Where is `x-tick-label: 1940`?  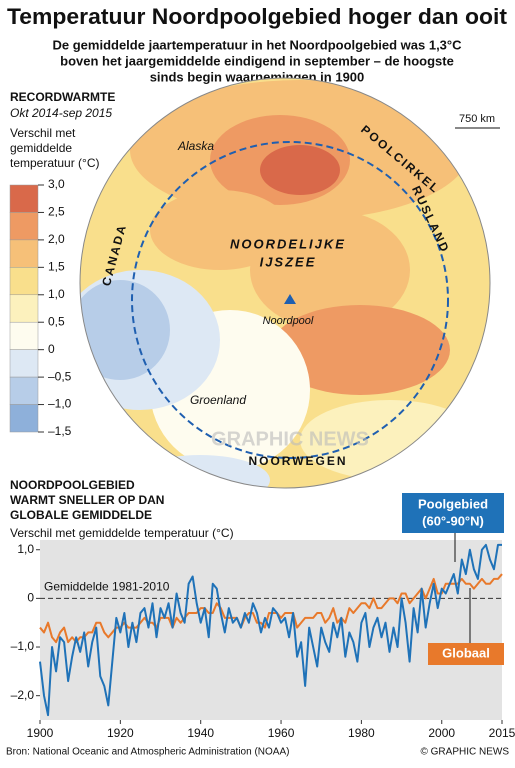 x-tick-label: 1940 is located at coordinates (200, 733).